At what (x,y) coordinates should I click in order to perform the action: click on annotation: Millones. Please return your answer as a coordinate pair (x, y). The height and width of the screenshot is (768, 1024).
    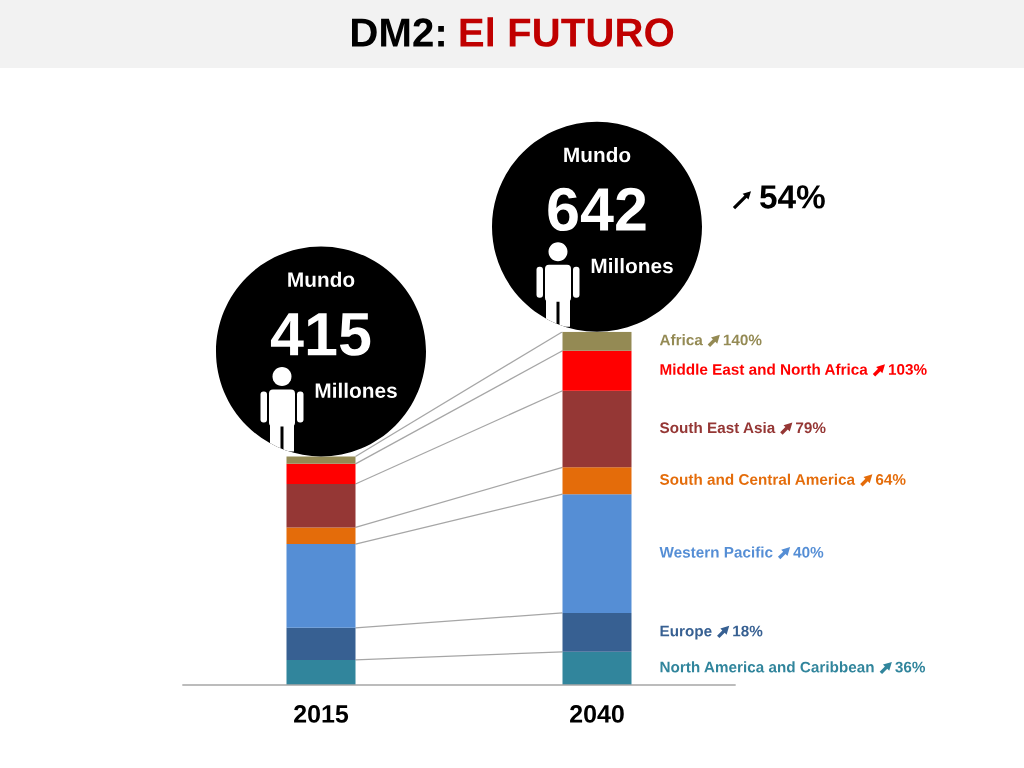
    Looking at the image, I should click on (356, 390).